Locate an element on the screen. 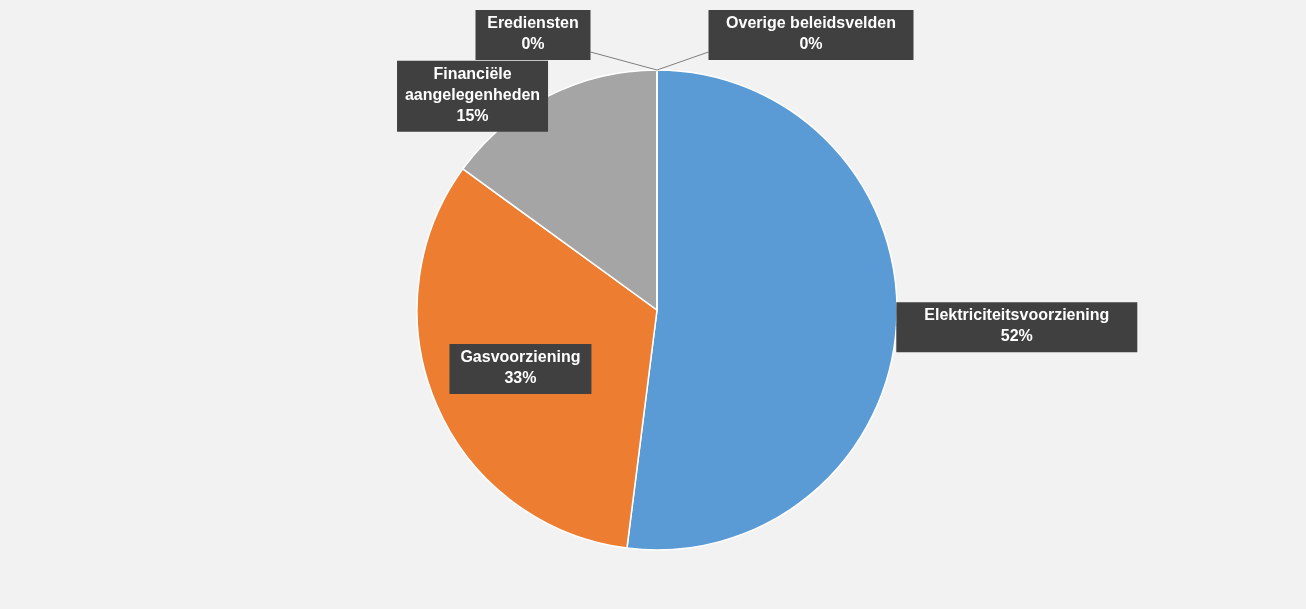  data-label: 33% is located at coordinates (520, 378).